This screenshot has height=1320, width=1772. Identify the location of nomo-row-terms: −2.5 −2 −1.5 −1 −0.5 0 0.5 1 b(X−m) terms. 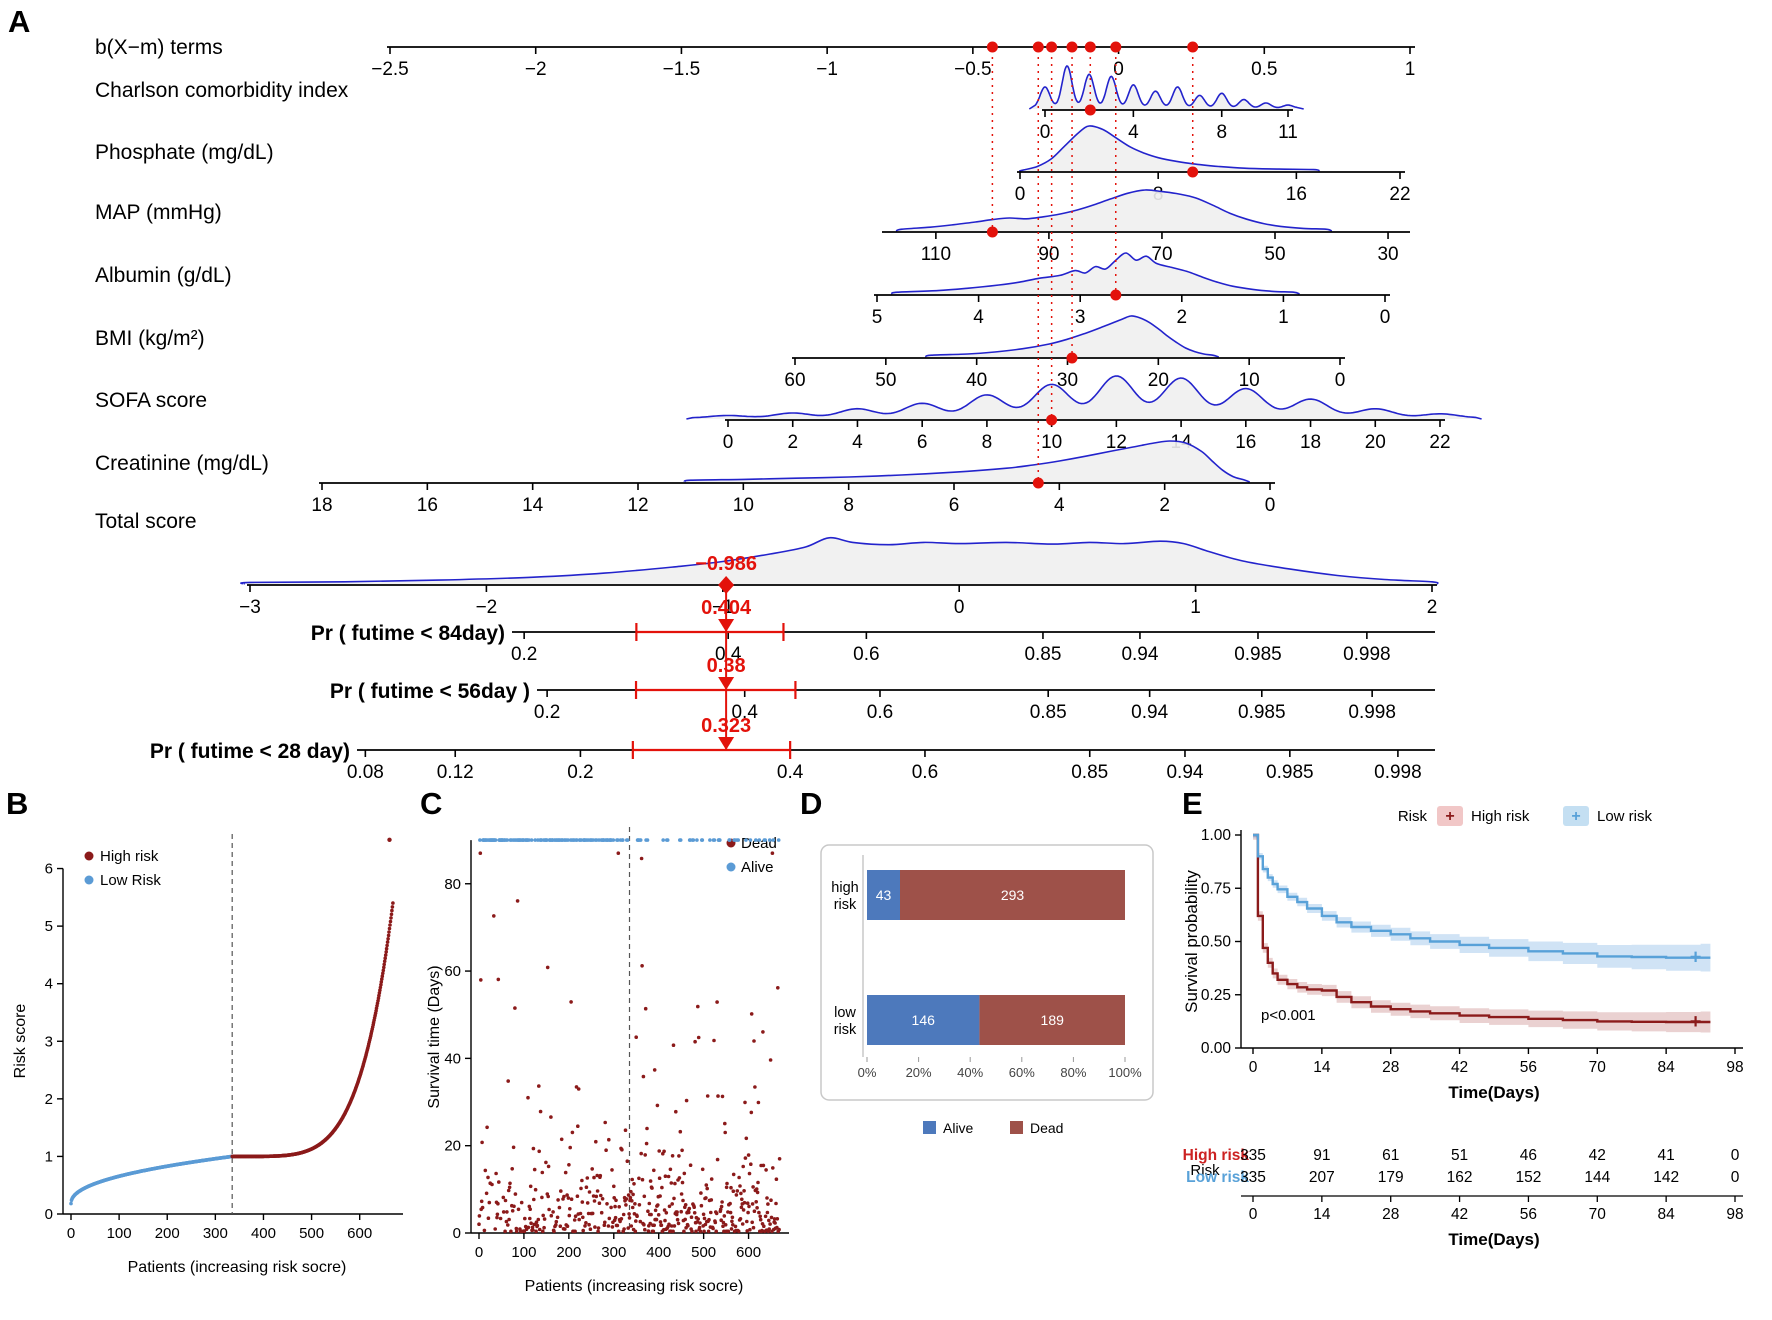
(755, 58).